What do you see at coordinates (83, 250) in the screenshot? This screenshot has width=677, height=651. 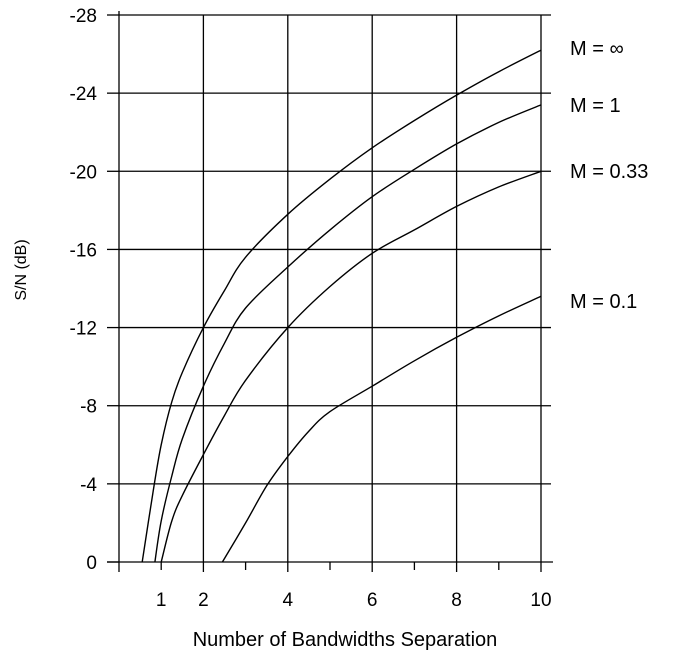 I see `y-tick-label: -16` at bounding box center [83, 250].